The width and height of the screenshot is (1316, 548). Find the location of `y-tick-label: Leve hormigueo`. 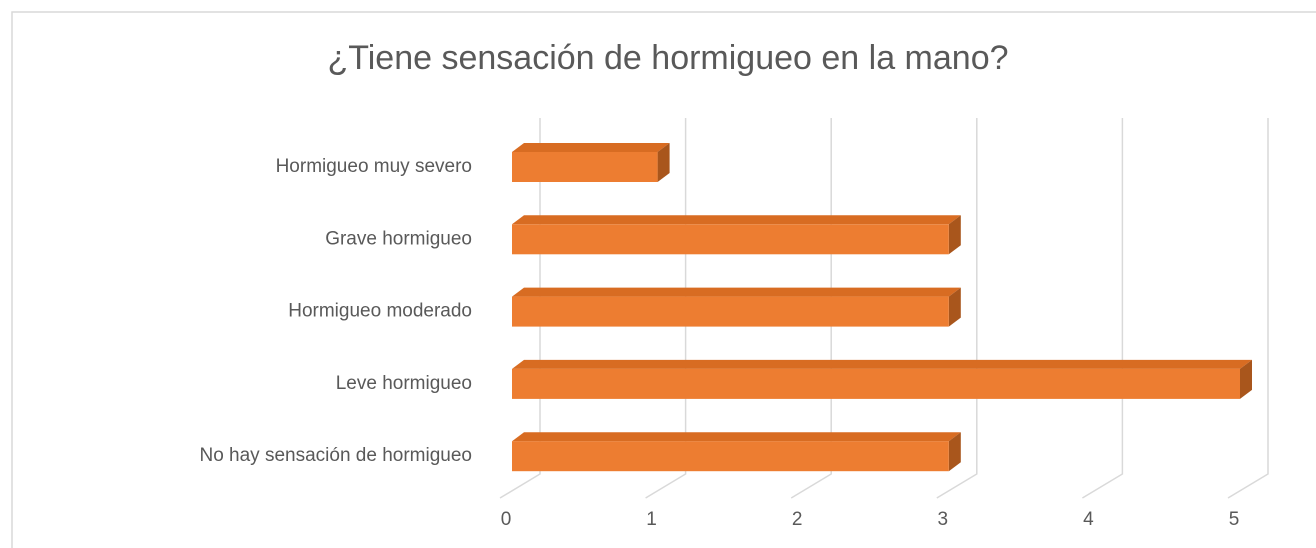

y-tick-label: Leve hormigueo is located at coordinates (404, 383).